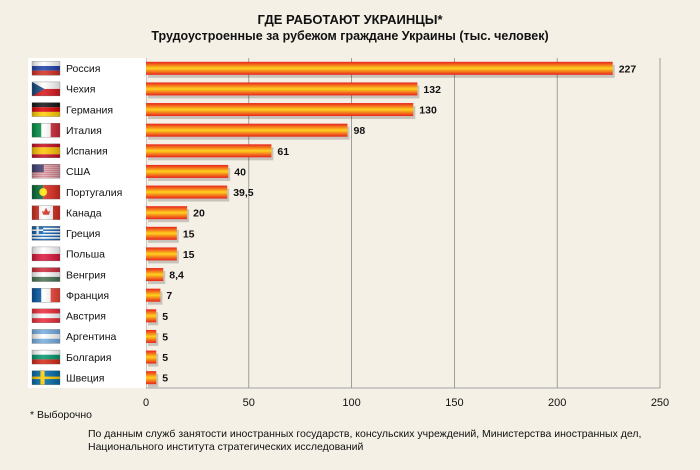 This screenshot has width=700, height=470. I want to click on flag-poland-icon, so click(46, 254).